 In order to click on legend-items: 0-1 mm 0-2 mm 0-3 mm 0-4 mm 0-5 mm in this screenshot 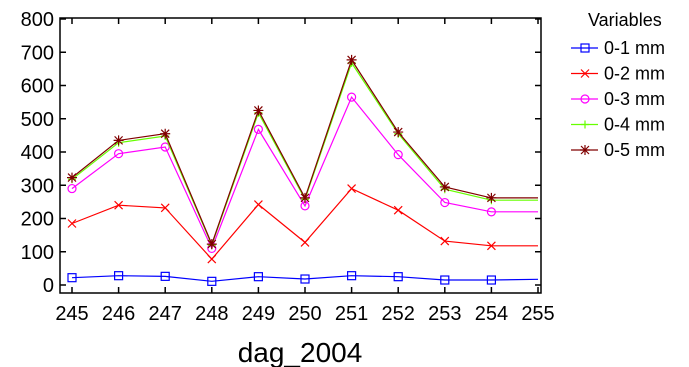, I will do `click(618, 99)`.